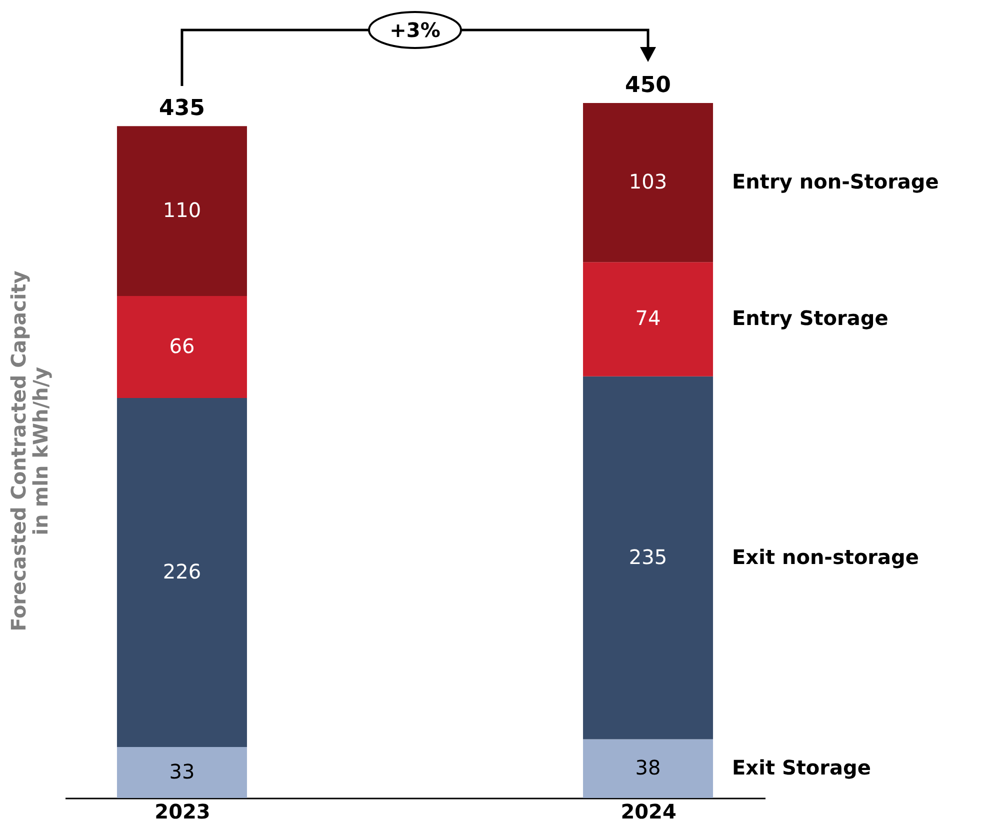 The image size is (986, 830). I want to click on x-tick-label: 2023, so click(182, 812).